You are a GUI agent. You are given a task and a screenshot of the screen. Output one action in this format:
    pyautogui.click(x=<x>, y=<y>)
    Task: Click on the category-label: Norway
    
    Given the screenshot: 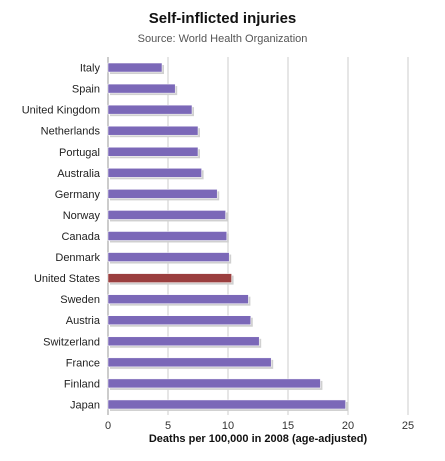 What is the action you would take?
    pyautogui.click(x=82, y=216)
    